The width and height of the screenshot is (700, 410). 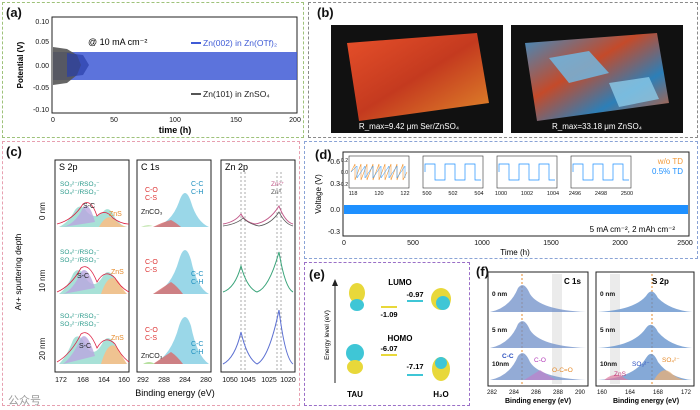 What do you see at coordinates (164, 380) in the screenshot?
I see `c1s-tick-1: 288` at bounding box center [164, 380].